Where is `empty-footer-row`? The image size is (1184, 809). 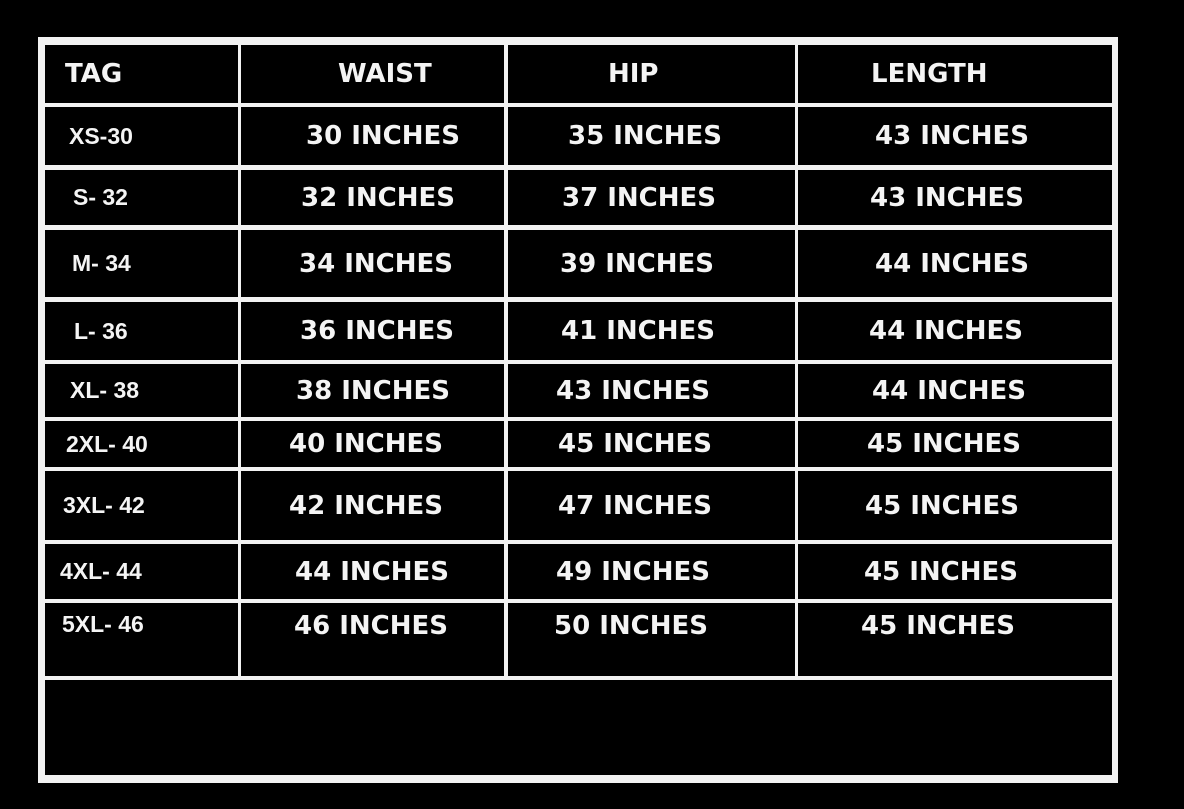 empty-footer-row is located at coordinates (578, 727).